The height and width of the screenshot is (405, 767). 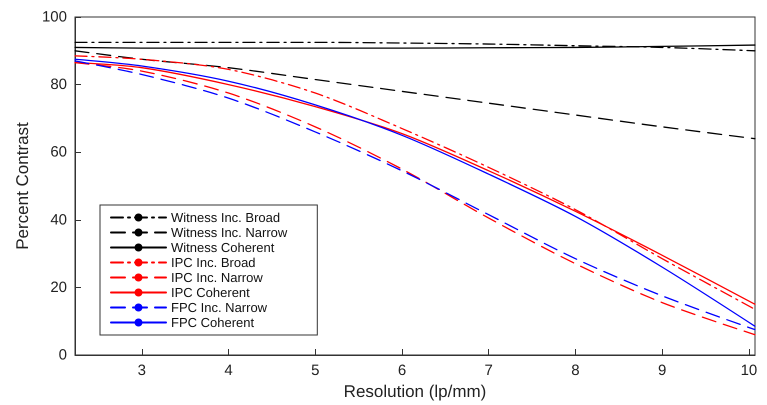 What do you see at coordinates (58, 152) in the screenshot?
I see `y-tick-label: 60` at bounding box center [58, 152].